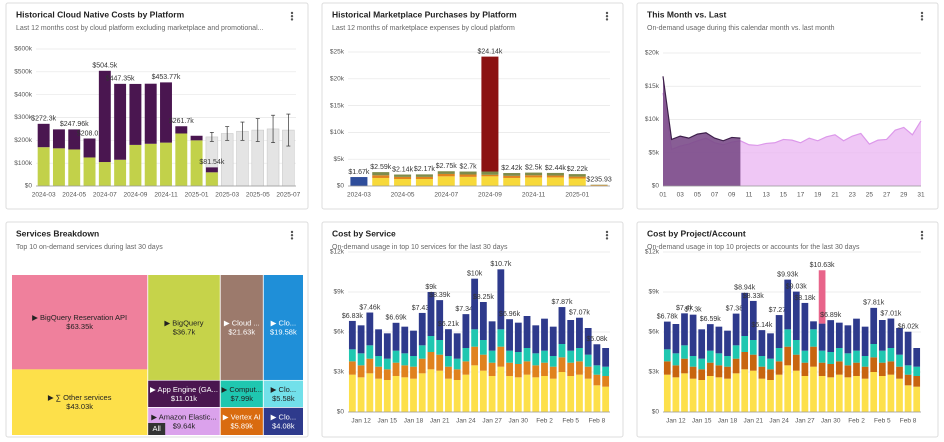  I want to click on x-tick-label: 2025-05, so click(258, 195).